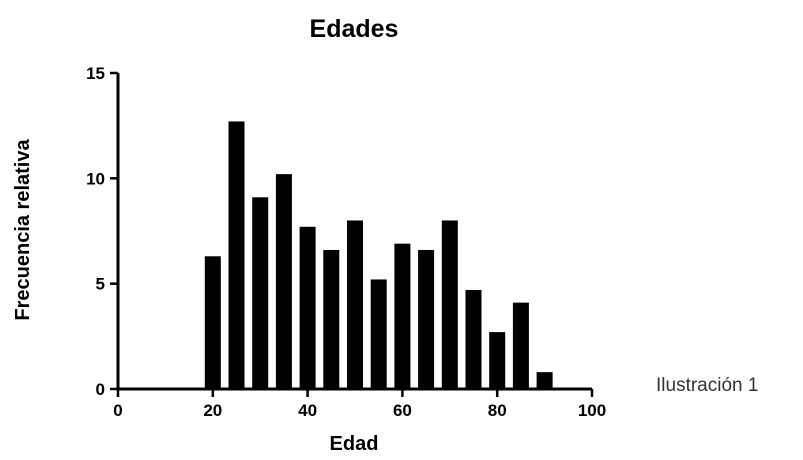  What do you see at coordinates (707, 385) in the screenshot?
I see `figure-caption: Ilustración 1` at bounding box center [707, 385].